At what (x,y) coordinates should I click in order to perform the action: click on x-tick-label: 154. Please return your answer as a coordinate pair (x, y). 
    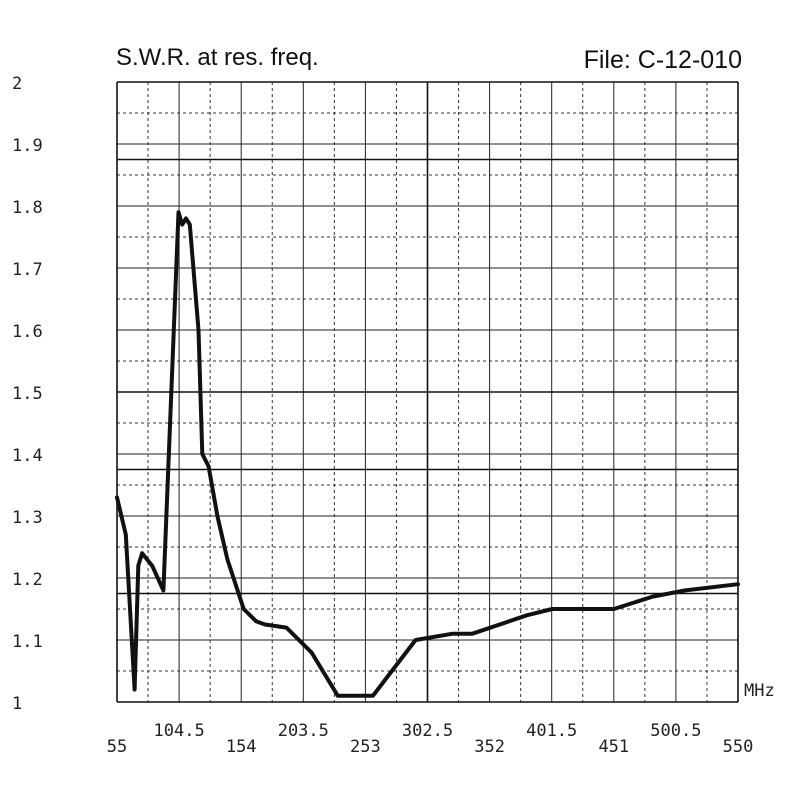
    Looking at the image, I should click on (241, 747).